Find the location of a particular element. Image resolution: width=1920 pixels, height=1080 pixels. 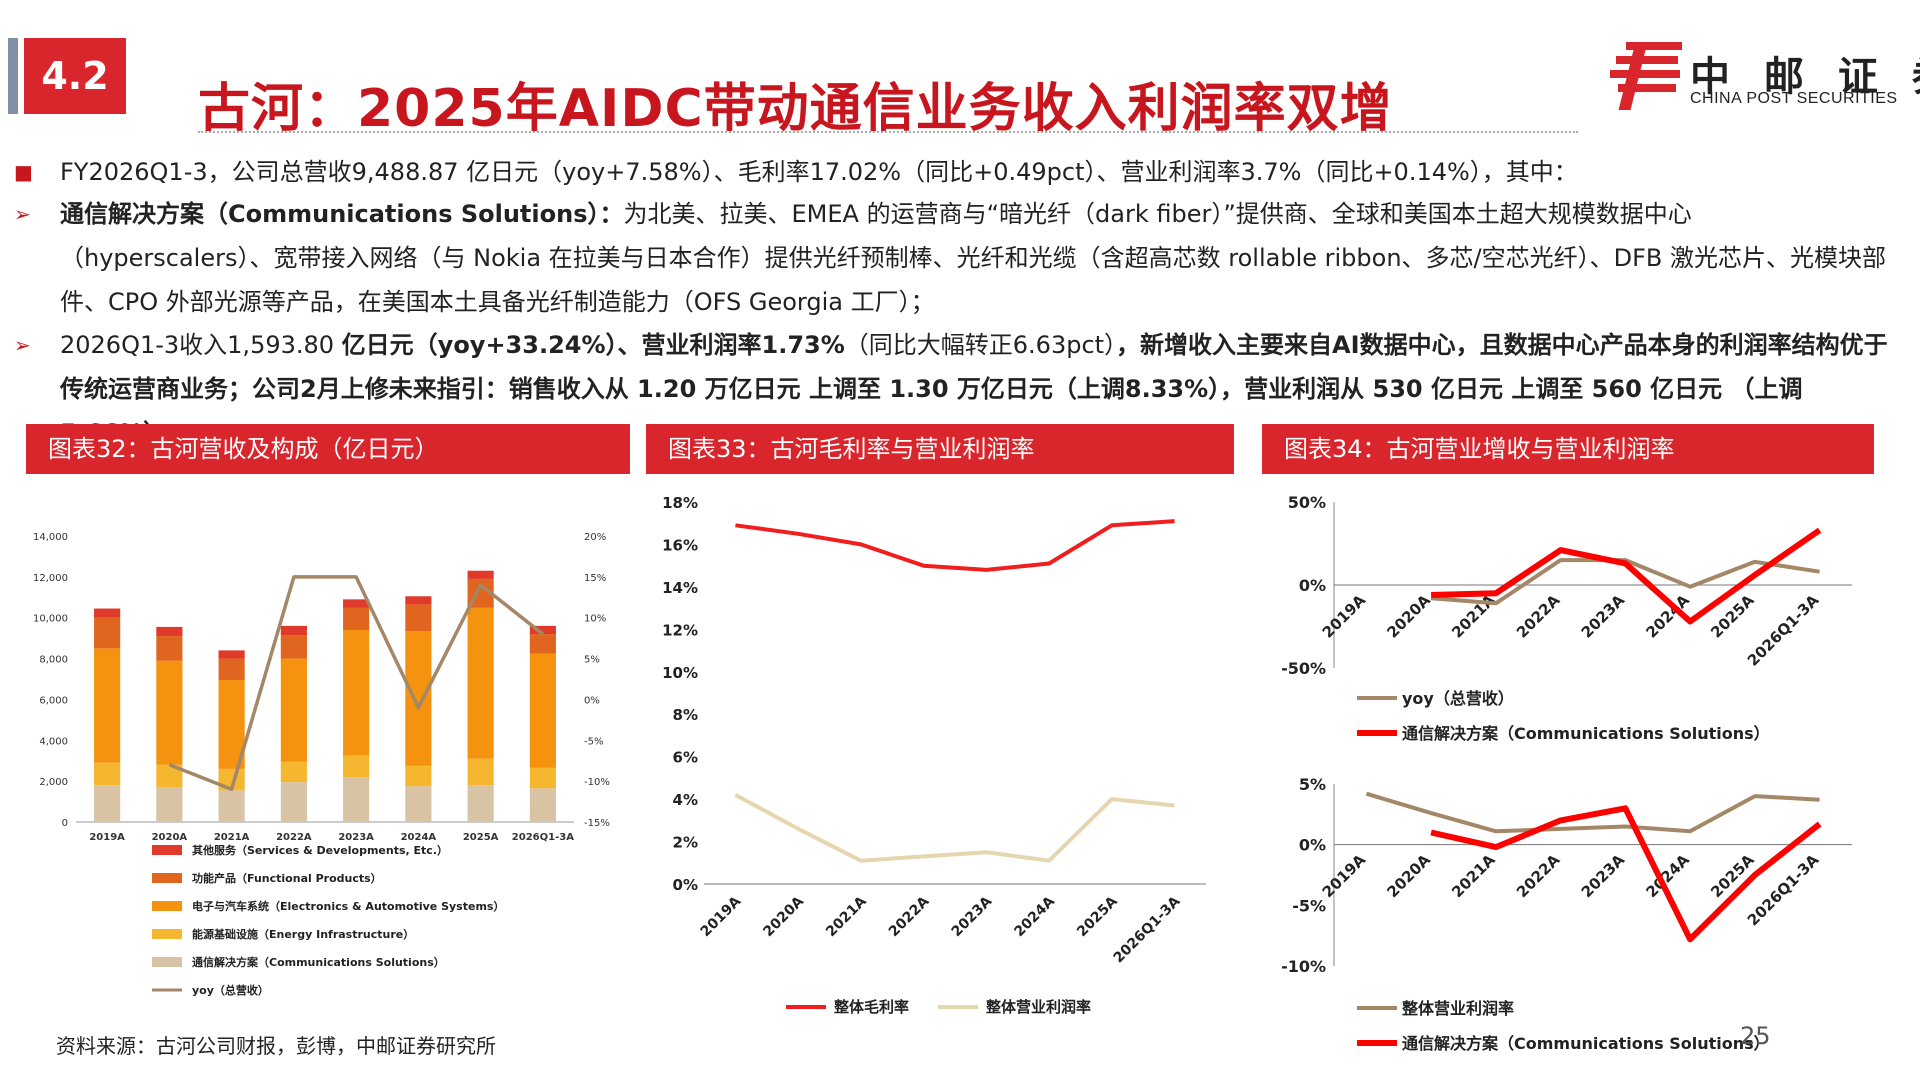

legend-label: 其他服务（Services & Developments, Etc.） is located at coordinates (320, 850).